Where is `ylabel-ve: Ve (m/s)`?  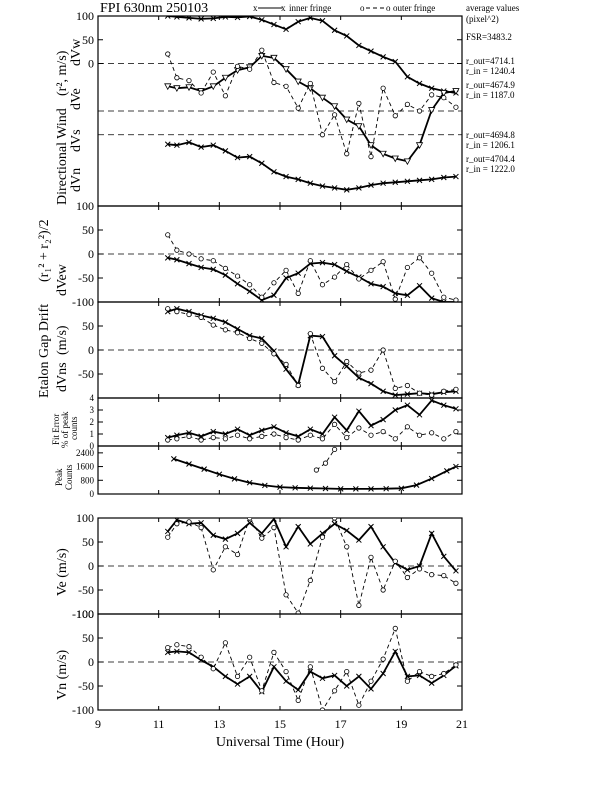 ylabel-ve: Ve (m/s) is located at coordinates (62, 572).